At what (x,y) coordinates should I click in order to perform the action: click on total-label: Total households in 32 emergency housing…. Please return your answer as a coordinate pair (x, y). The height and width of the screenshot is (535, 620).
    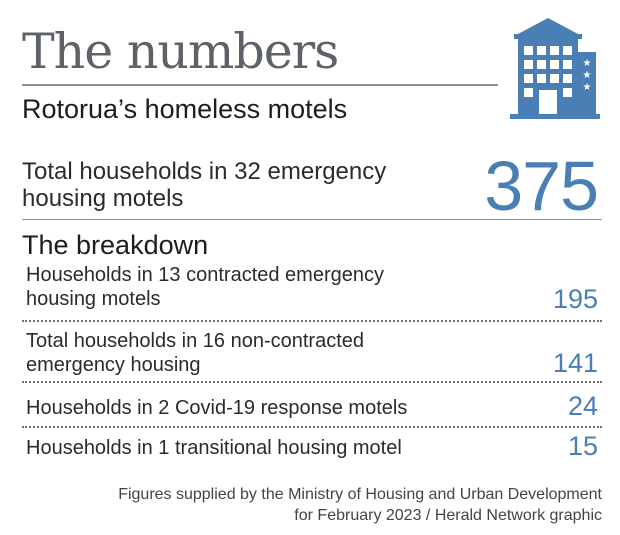
    Looking at the image, I should click on (204, 185).